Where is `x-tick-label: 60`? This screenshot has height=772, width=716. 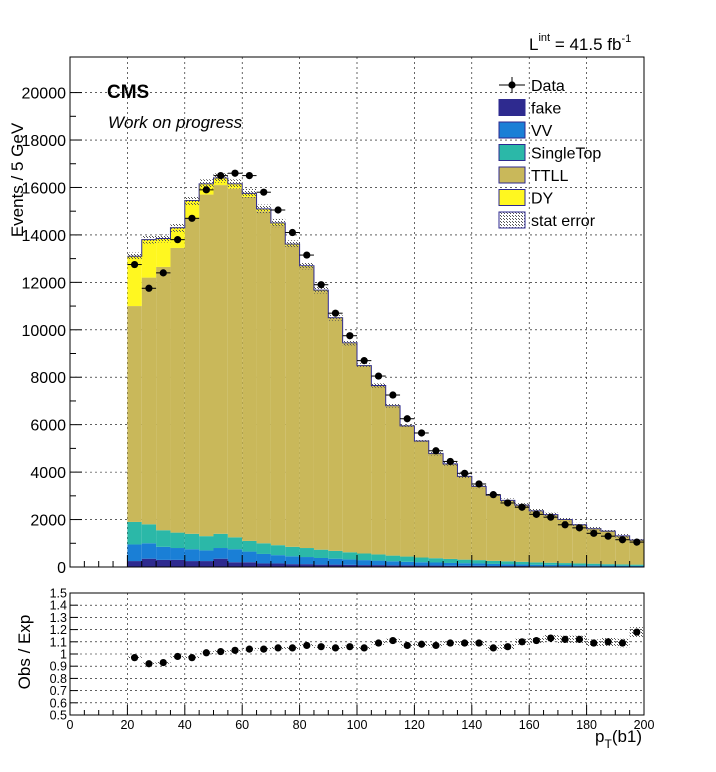
x-tick-label: 60 is located at coordinates (242, 725).